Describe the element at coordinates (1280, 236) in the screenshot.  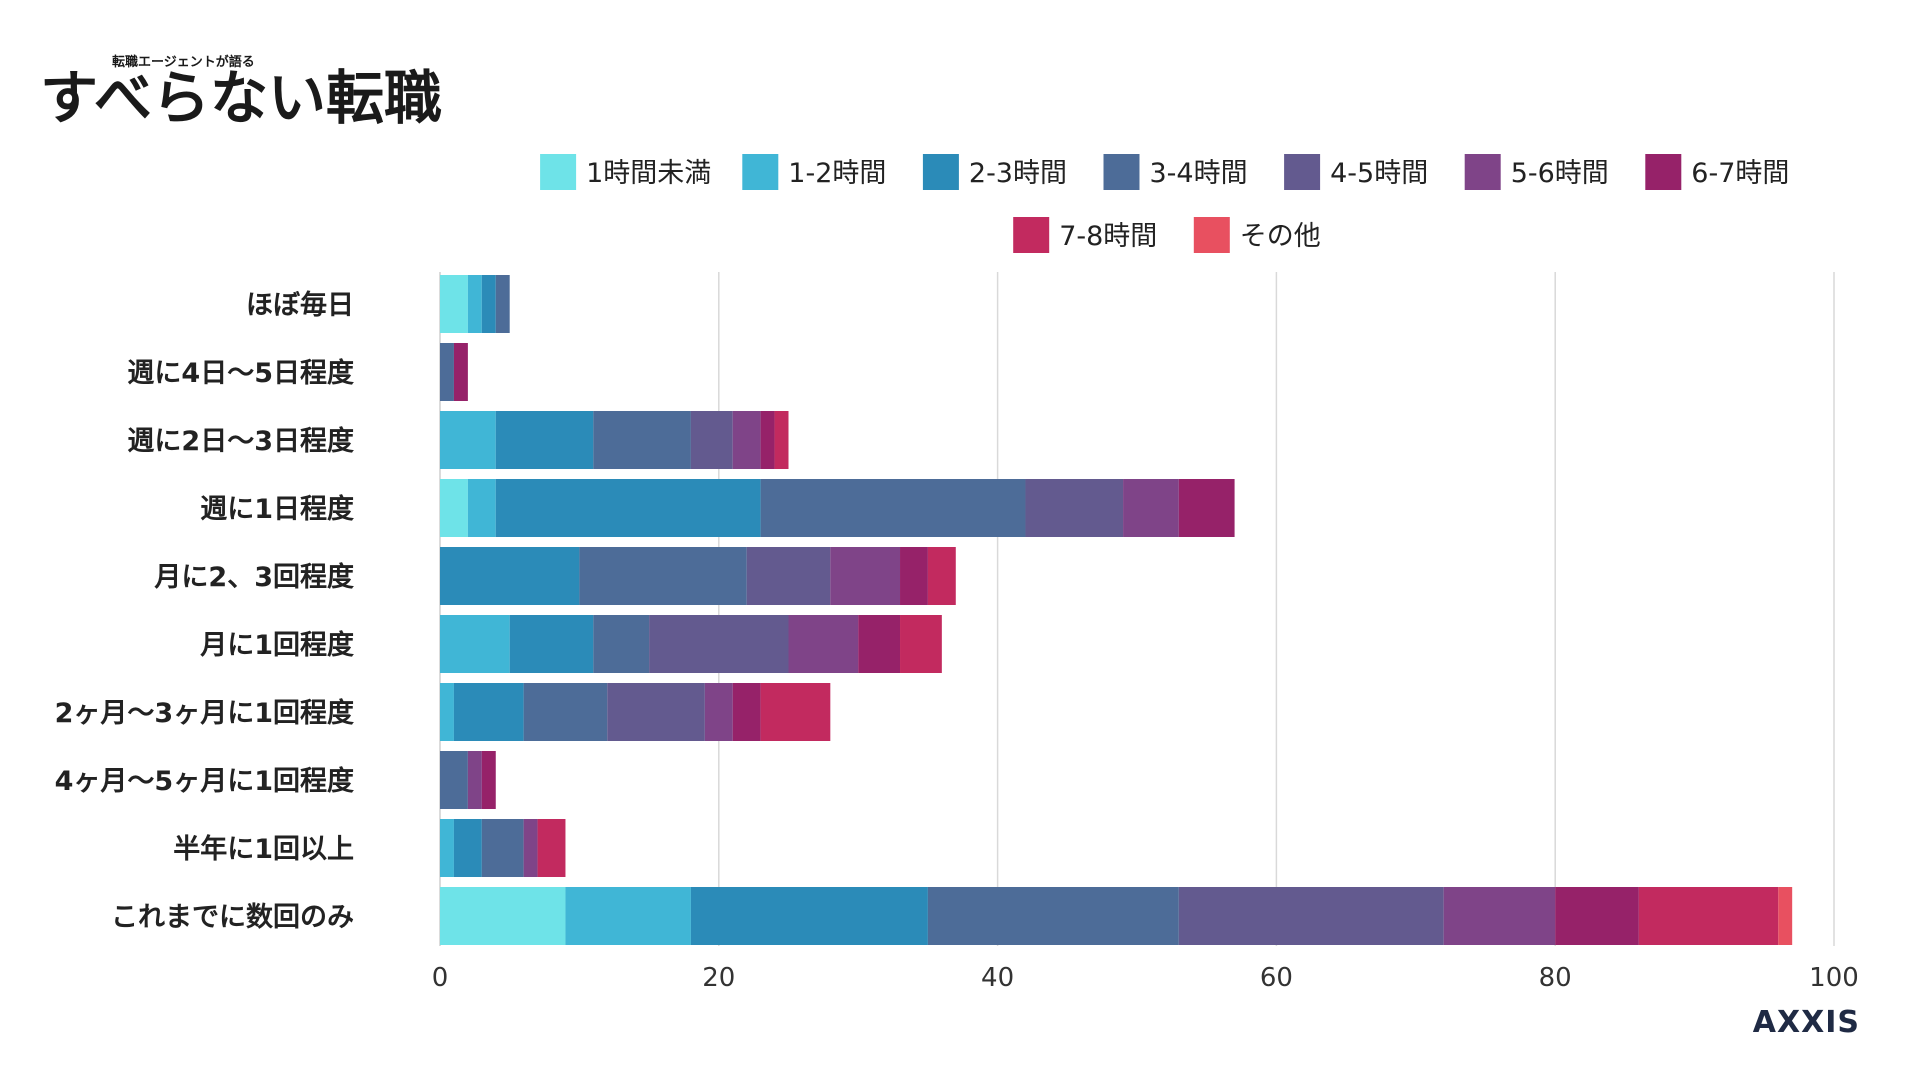
I see `legend-label: その他` at that location.